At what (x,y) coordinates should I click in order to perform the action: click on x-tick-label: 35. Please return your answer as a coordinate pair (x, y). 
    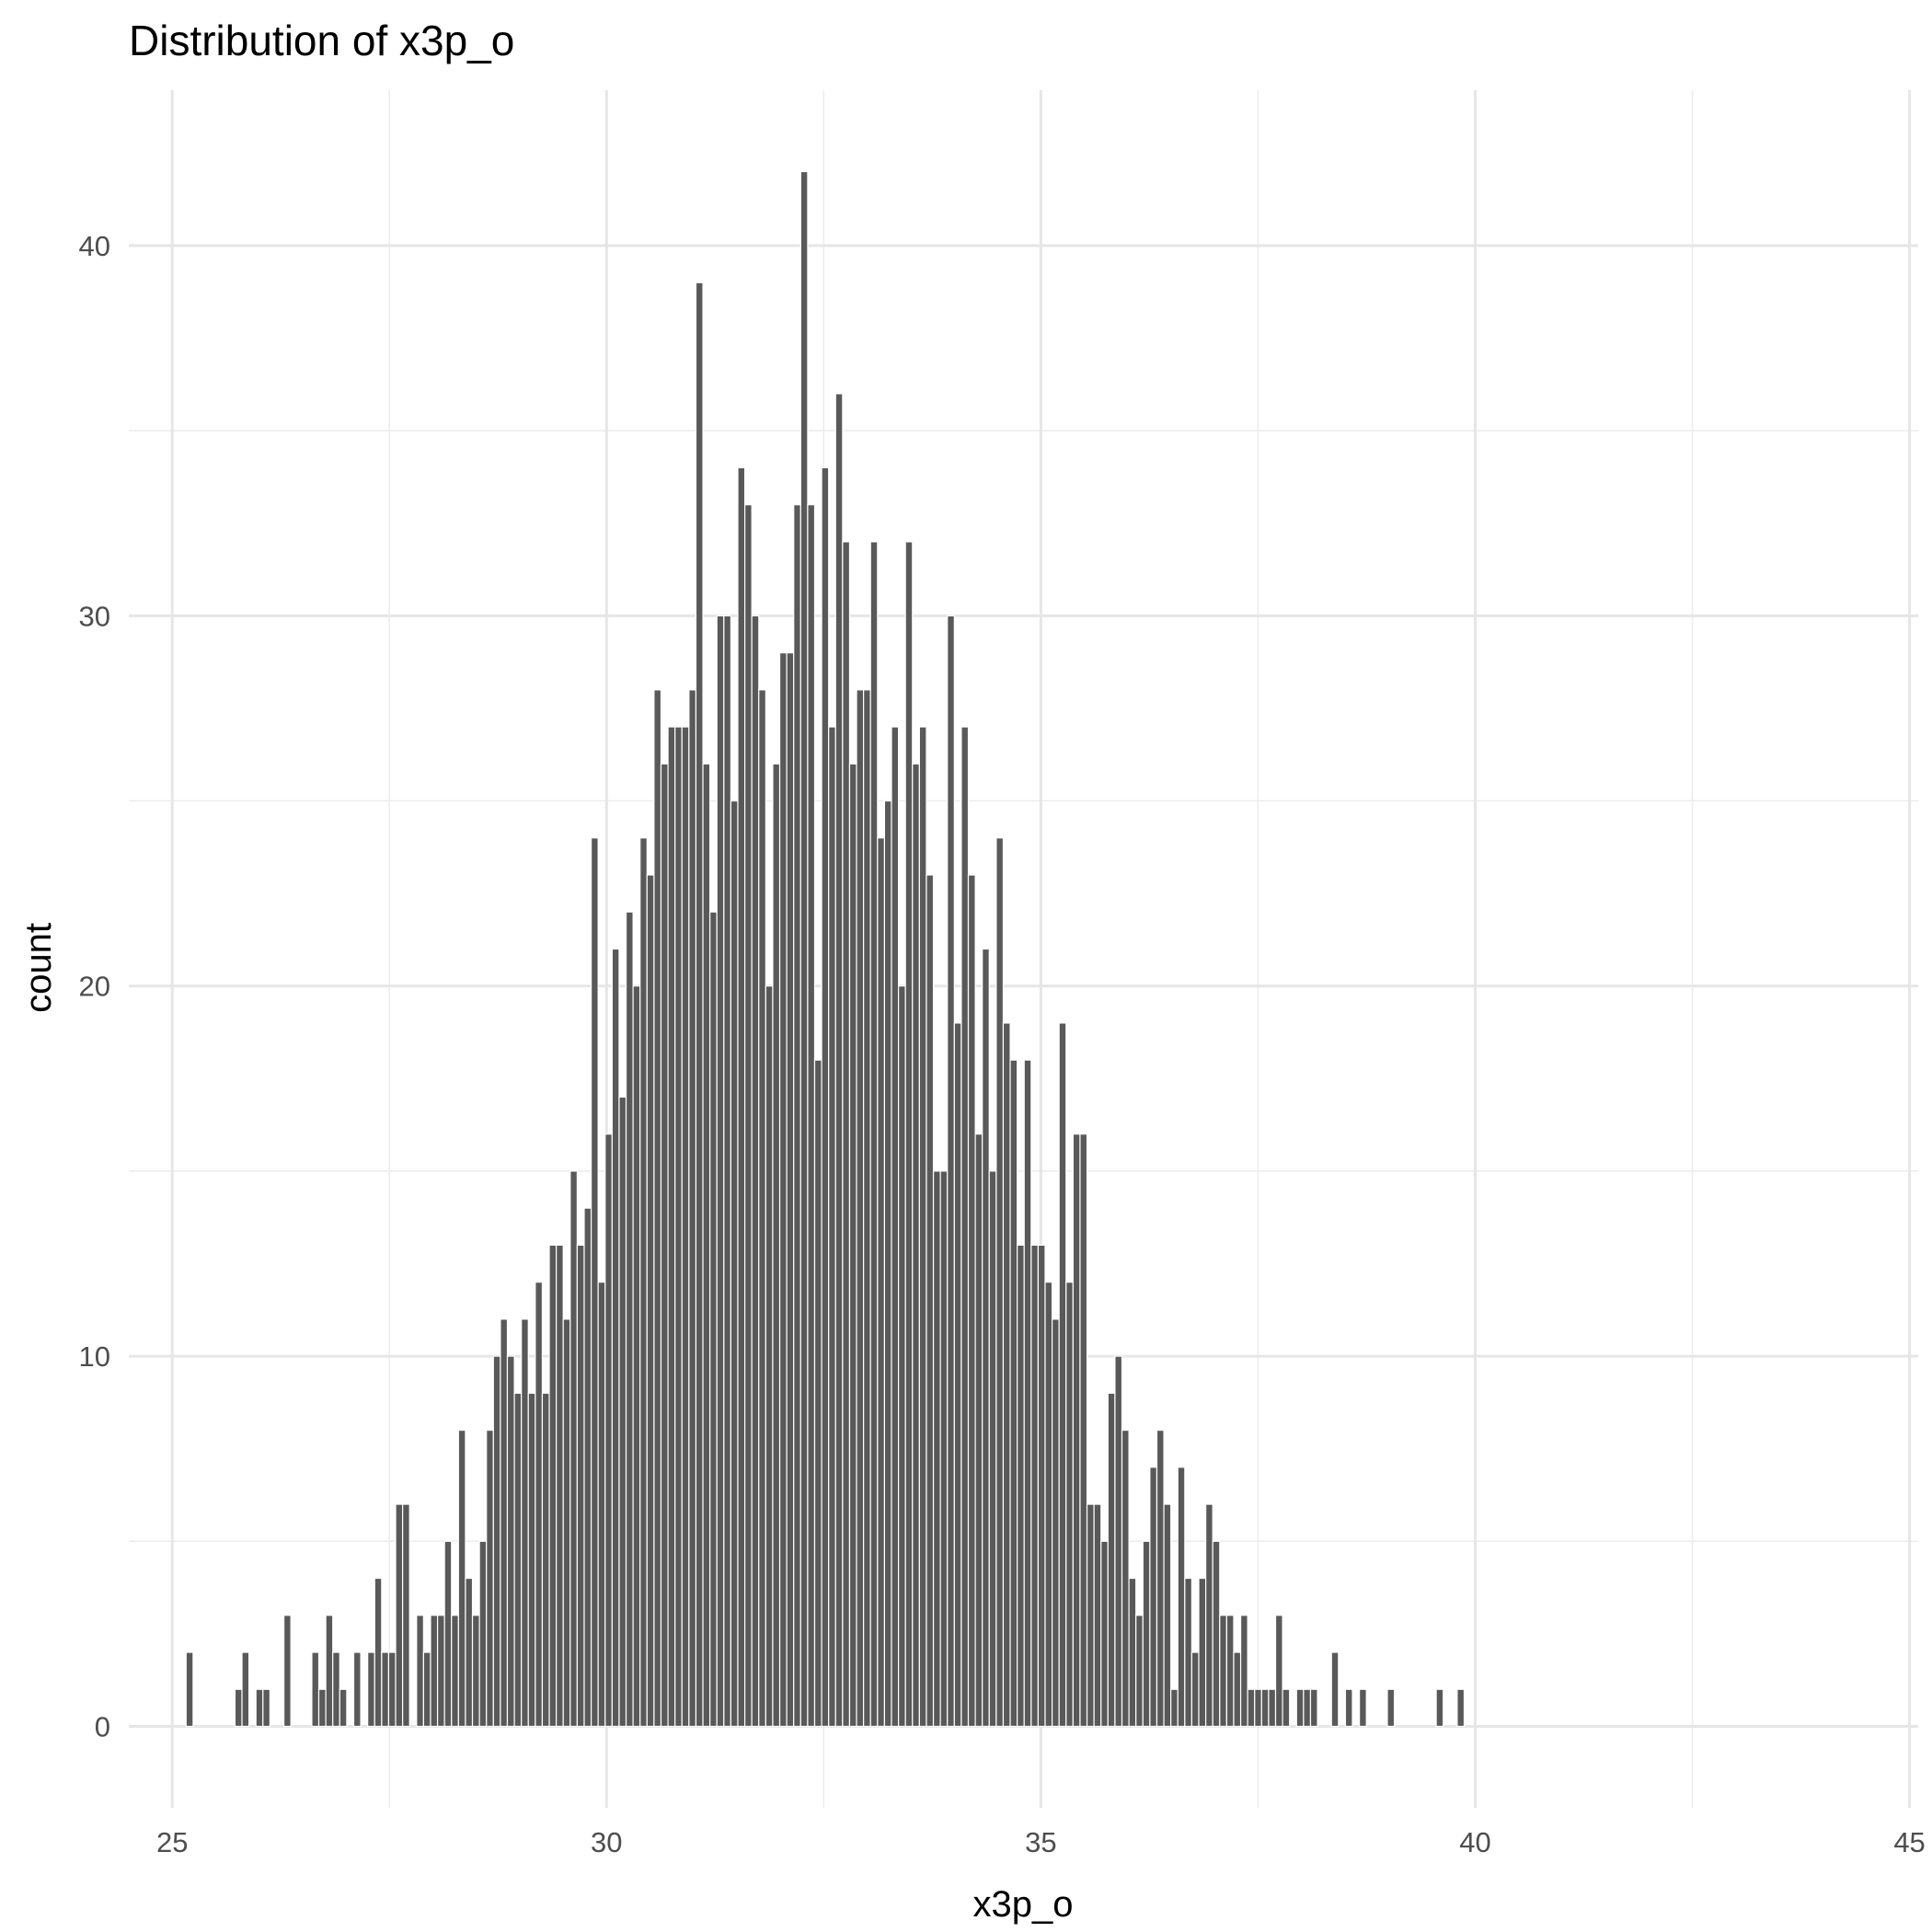
    Looking at the image, I should click on (1040, 1842).